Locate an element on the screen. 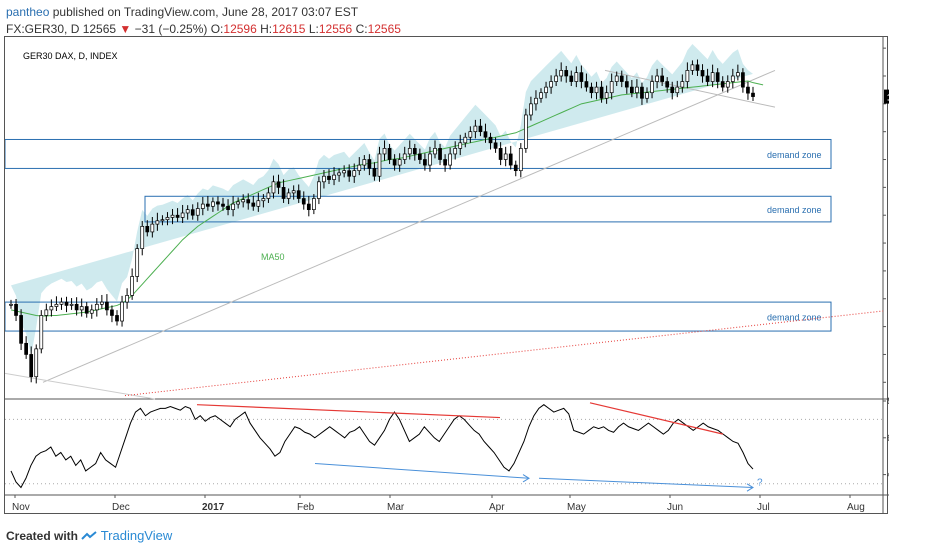 This screenshot has height=550, width=932. demand-zone-box is located at coordinates (488, 209).